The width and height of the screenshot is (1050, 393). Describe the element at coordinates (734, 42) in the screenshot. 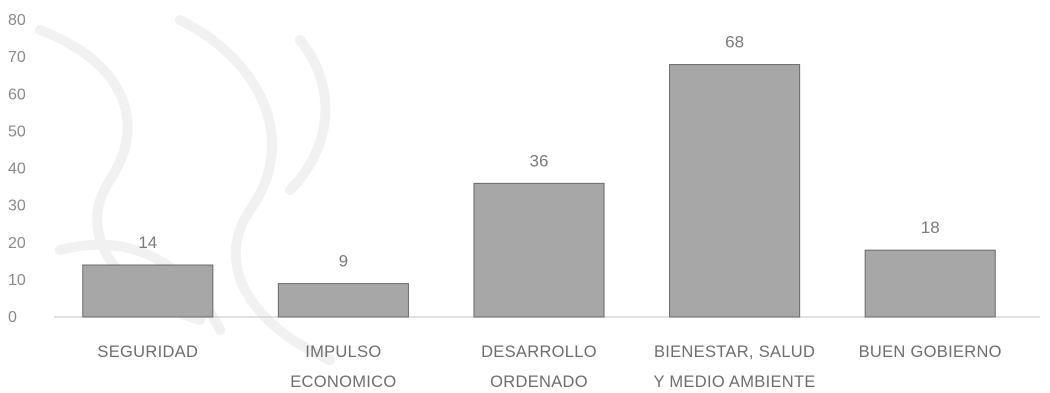

I see `data-label: 68` at that location.